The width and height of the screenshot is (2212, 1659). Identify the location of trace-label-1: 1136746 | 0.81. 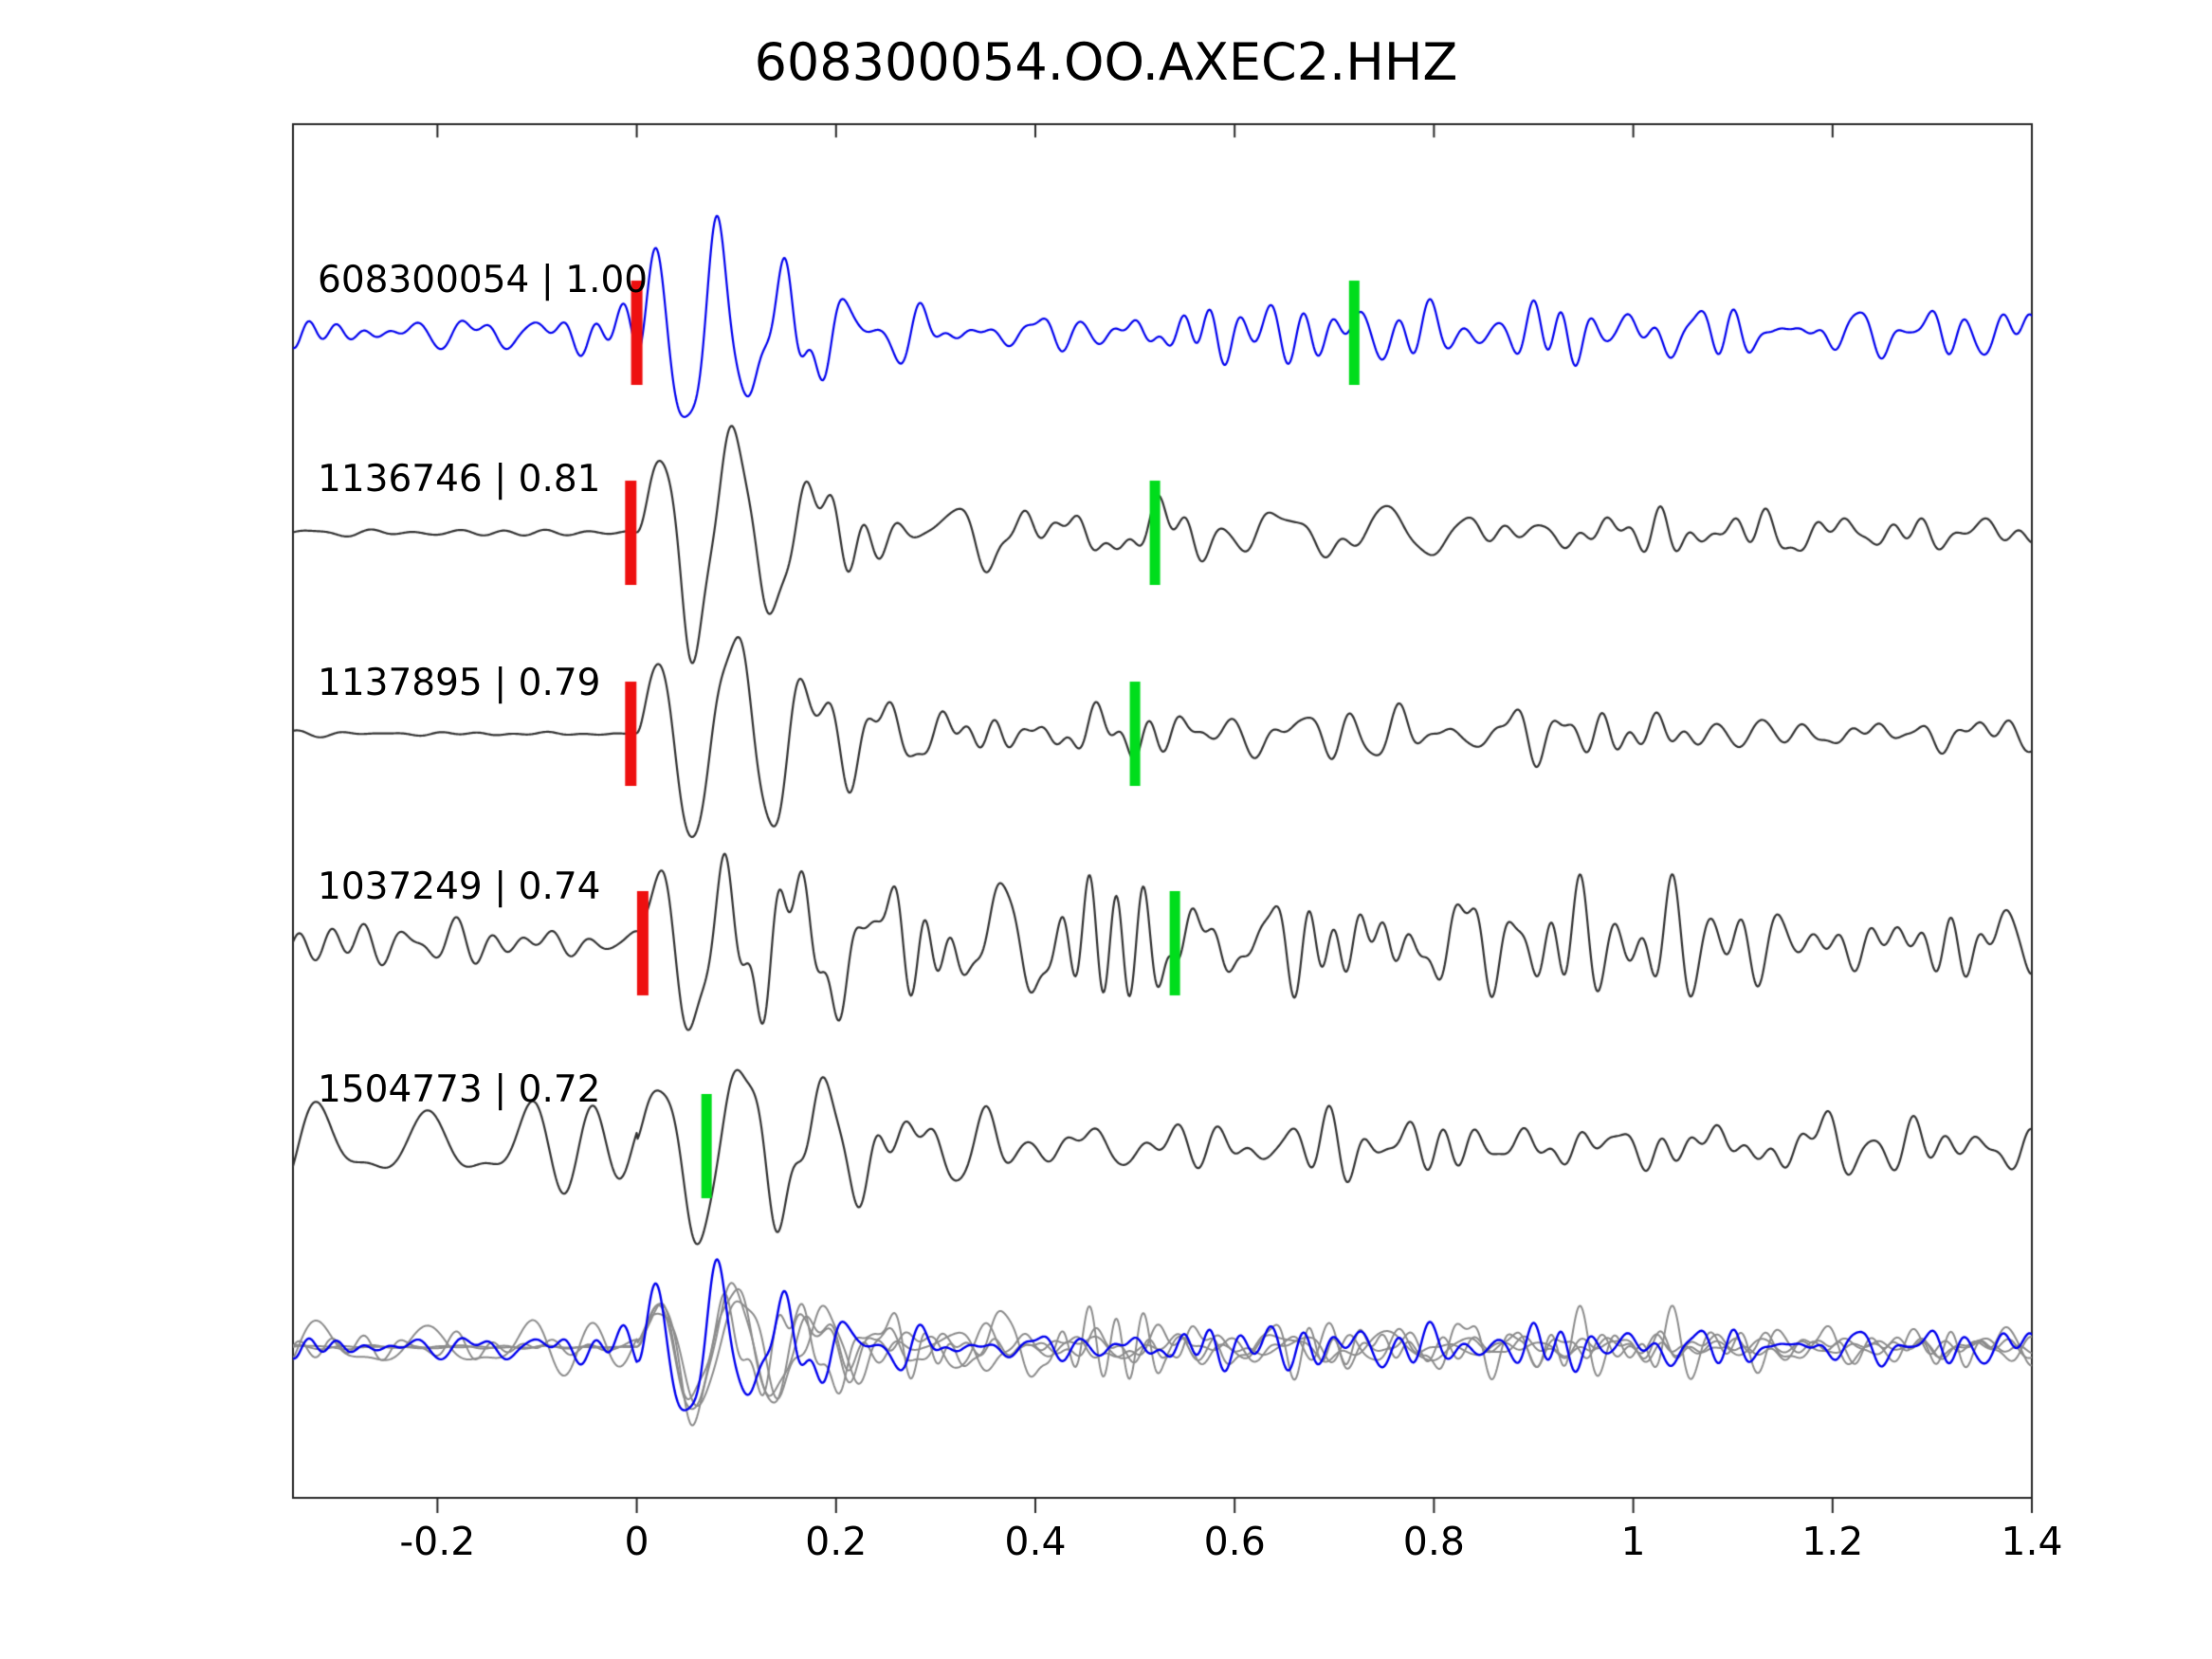
(459, 479).